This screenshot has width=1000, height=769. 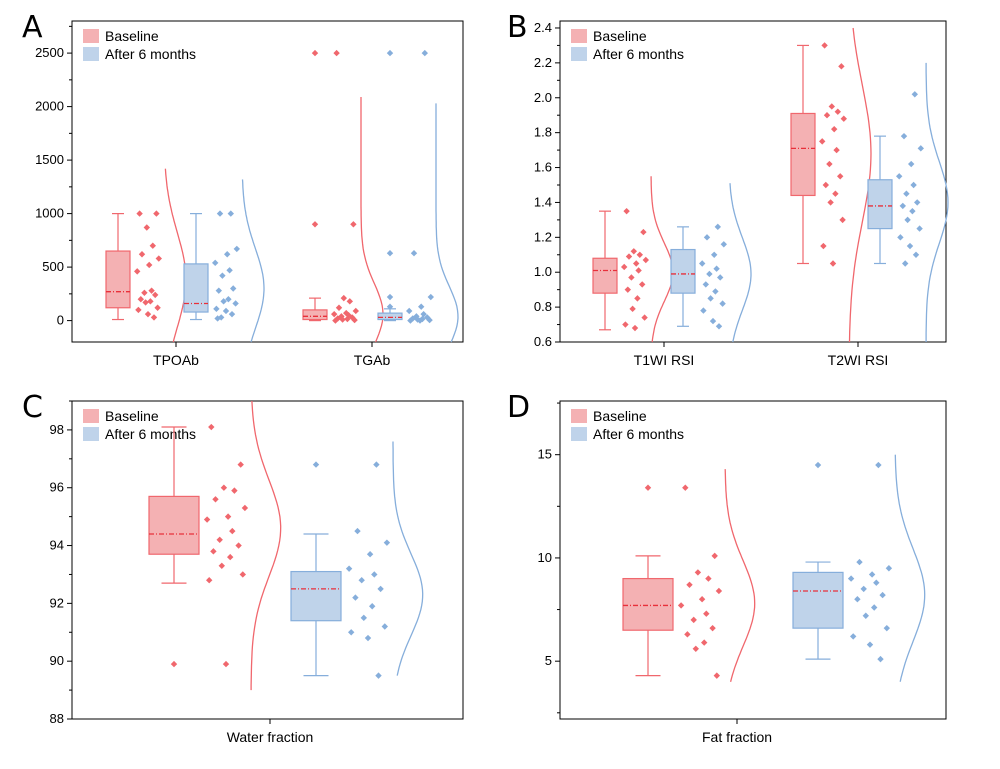 What do you see at coordinates (543, 306) in the screenshot?
I see `y-tick-label: 0.8` at bounding box center [543, 306].